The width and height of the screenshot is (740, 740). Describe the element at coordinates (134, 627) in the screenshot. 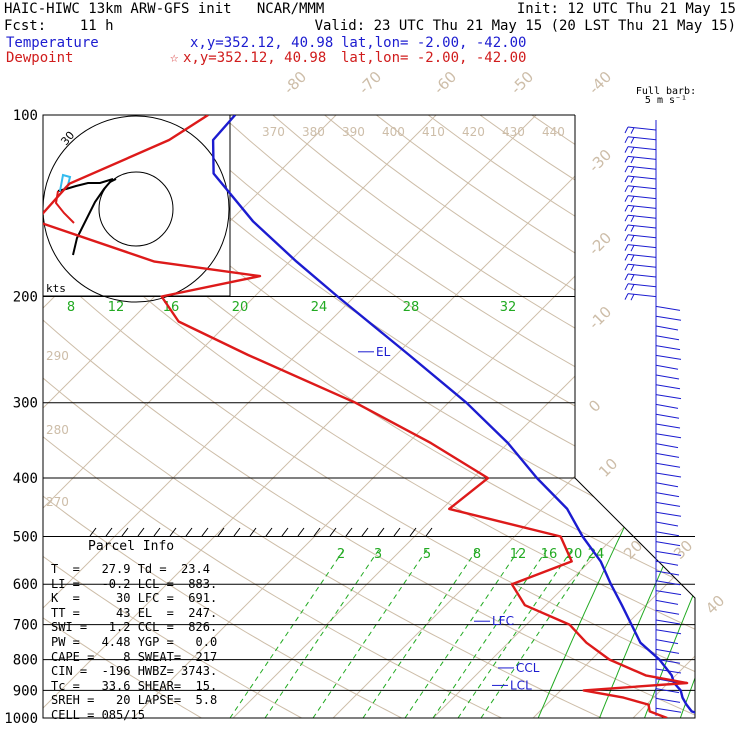

I see `parcel-info-line: SWI = 1.2 CCL = 826.` at that location.